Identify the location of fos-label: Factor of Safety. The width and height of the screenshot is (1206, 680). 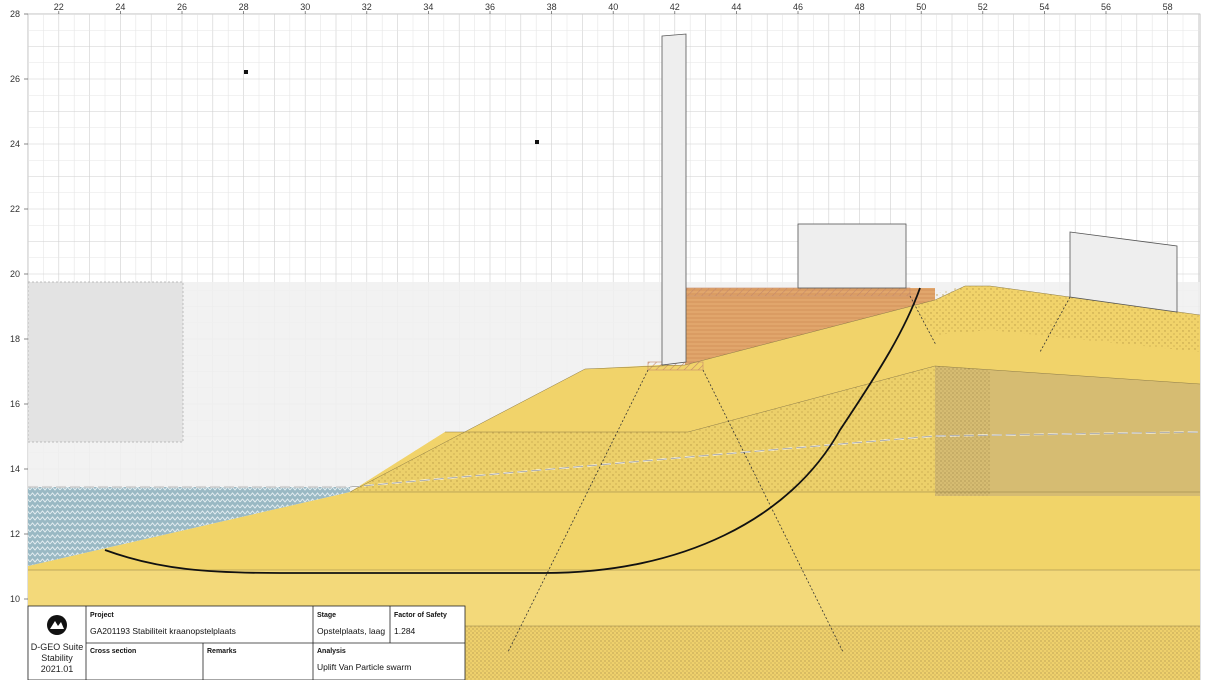
(420, 615).